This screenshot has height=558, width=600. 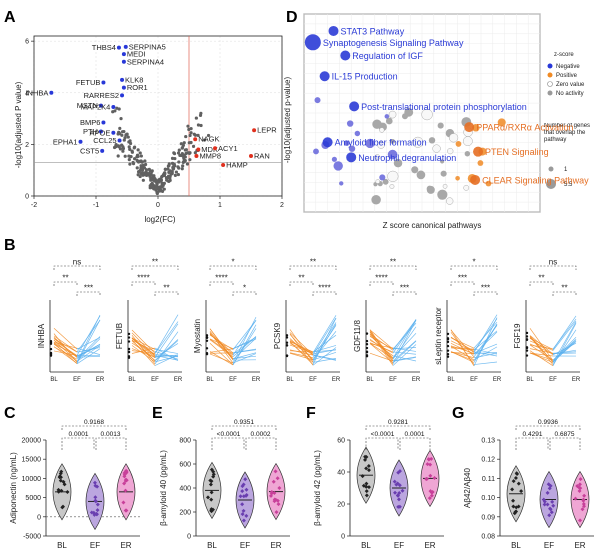 What do you see at coordinates (111, 443) in the screenshot?
I see `adiponectin-bracket-ef-er` at bounding box center [111, 443].